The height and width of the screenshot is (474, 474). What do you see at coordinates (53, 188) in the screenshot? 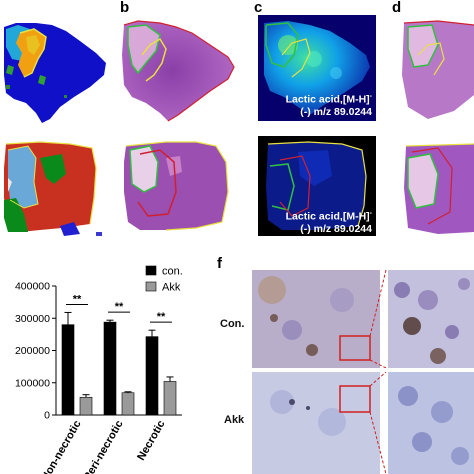
I see `segmentation-map-bottom` at bounding box center [53, 188].